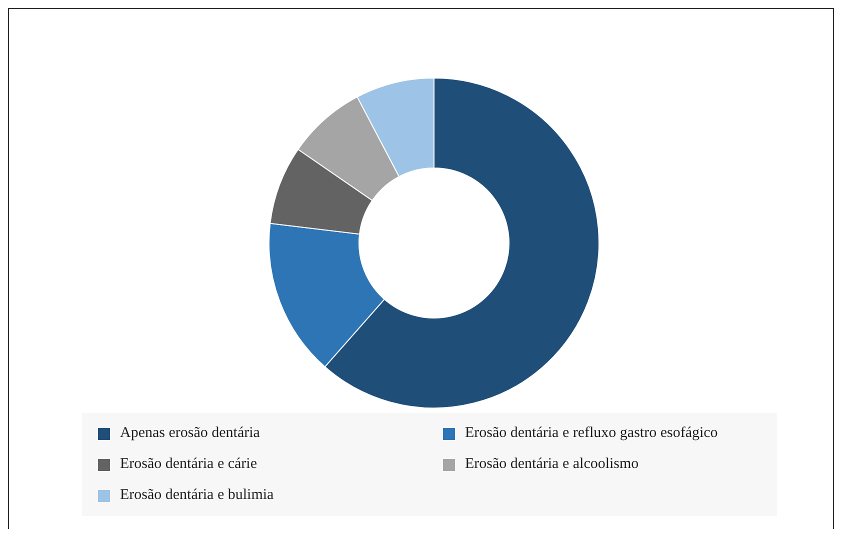 The width and height of the screenshot is (842, 537). What do you see at coordinates (188, 464) in the screenshot?
I see `legend-label: Erosão dentária e cárie` at bounding box center [188, 464].